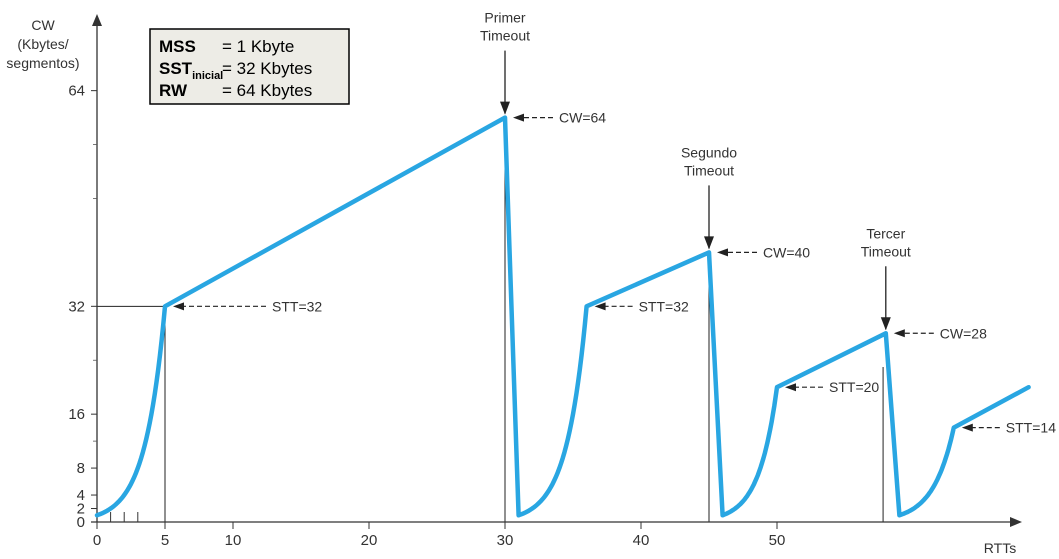 The width and height of the screenshot is (1059, 559). Describe the element at coordinates (43, 25) in the screenshot. I see `y-axis-label: CW` at that location.